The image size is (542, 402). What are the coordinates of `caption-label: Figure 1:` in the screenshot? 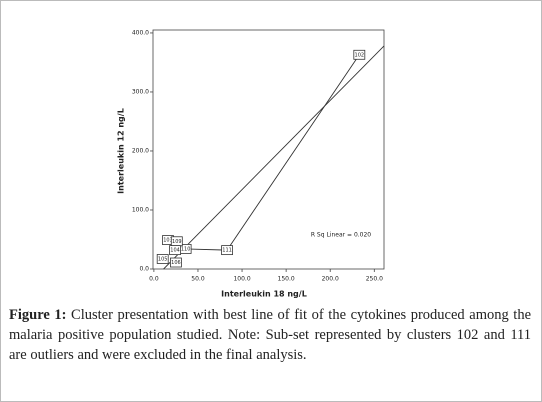 It's located at (38, 315).